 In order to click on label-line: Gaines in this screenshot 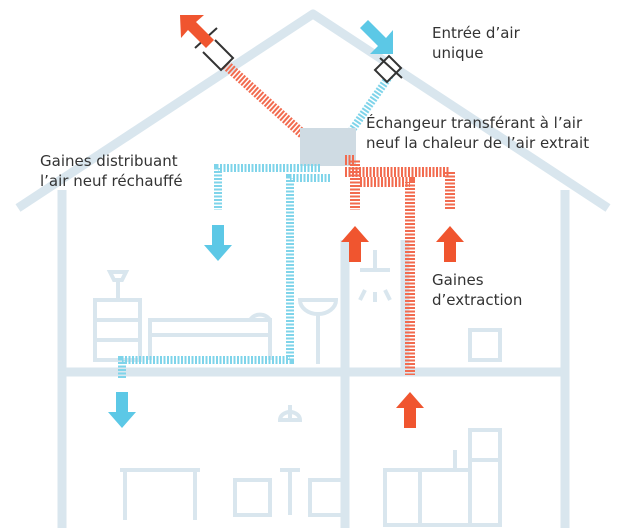, I will do `click(458, 280)`.